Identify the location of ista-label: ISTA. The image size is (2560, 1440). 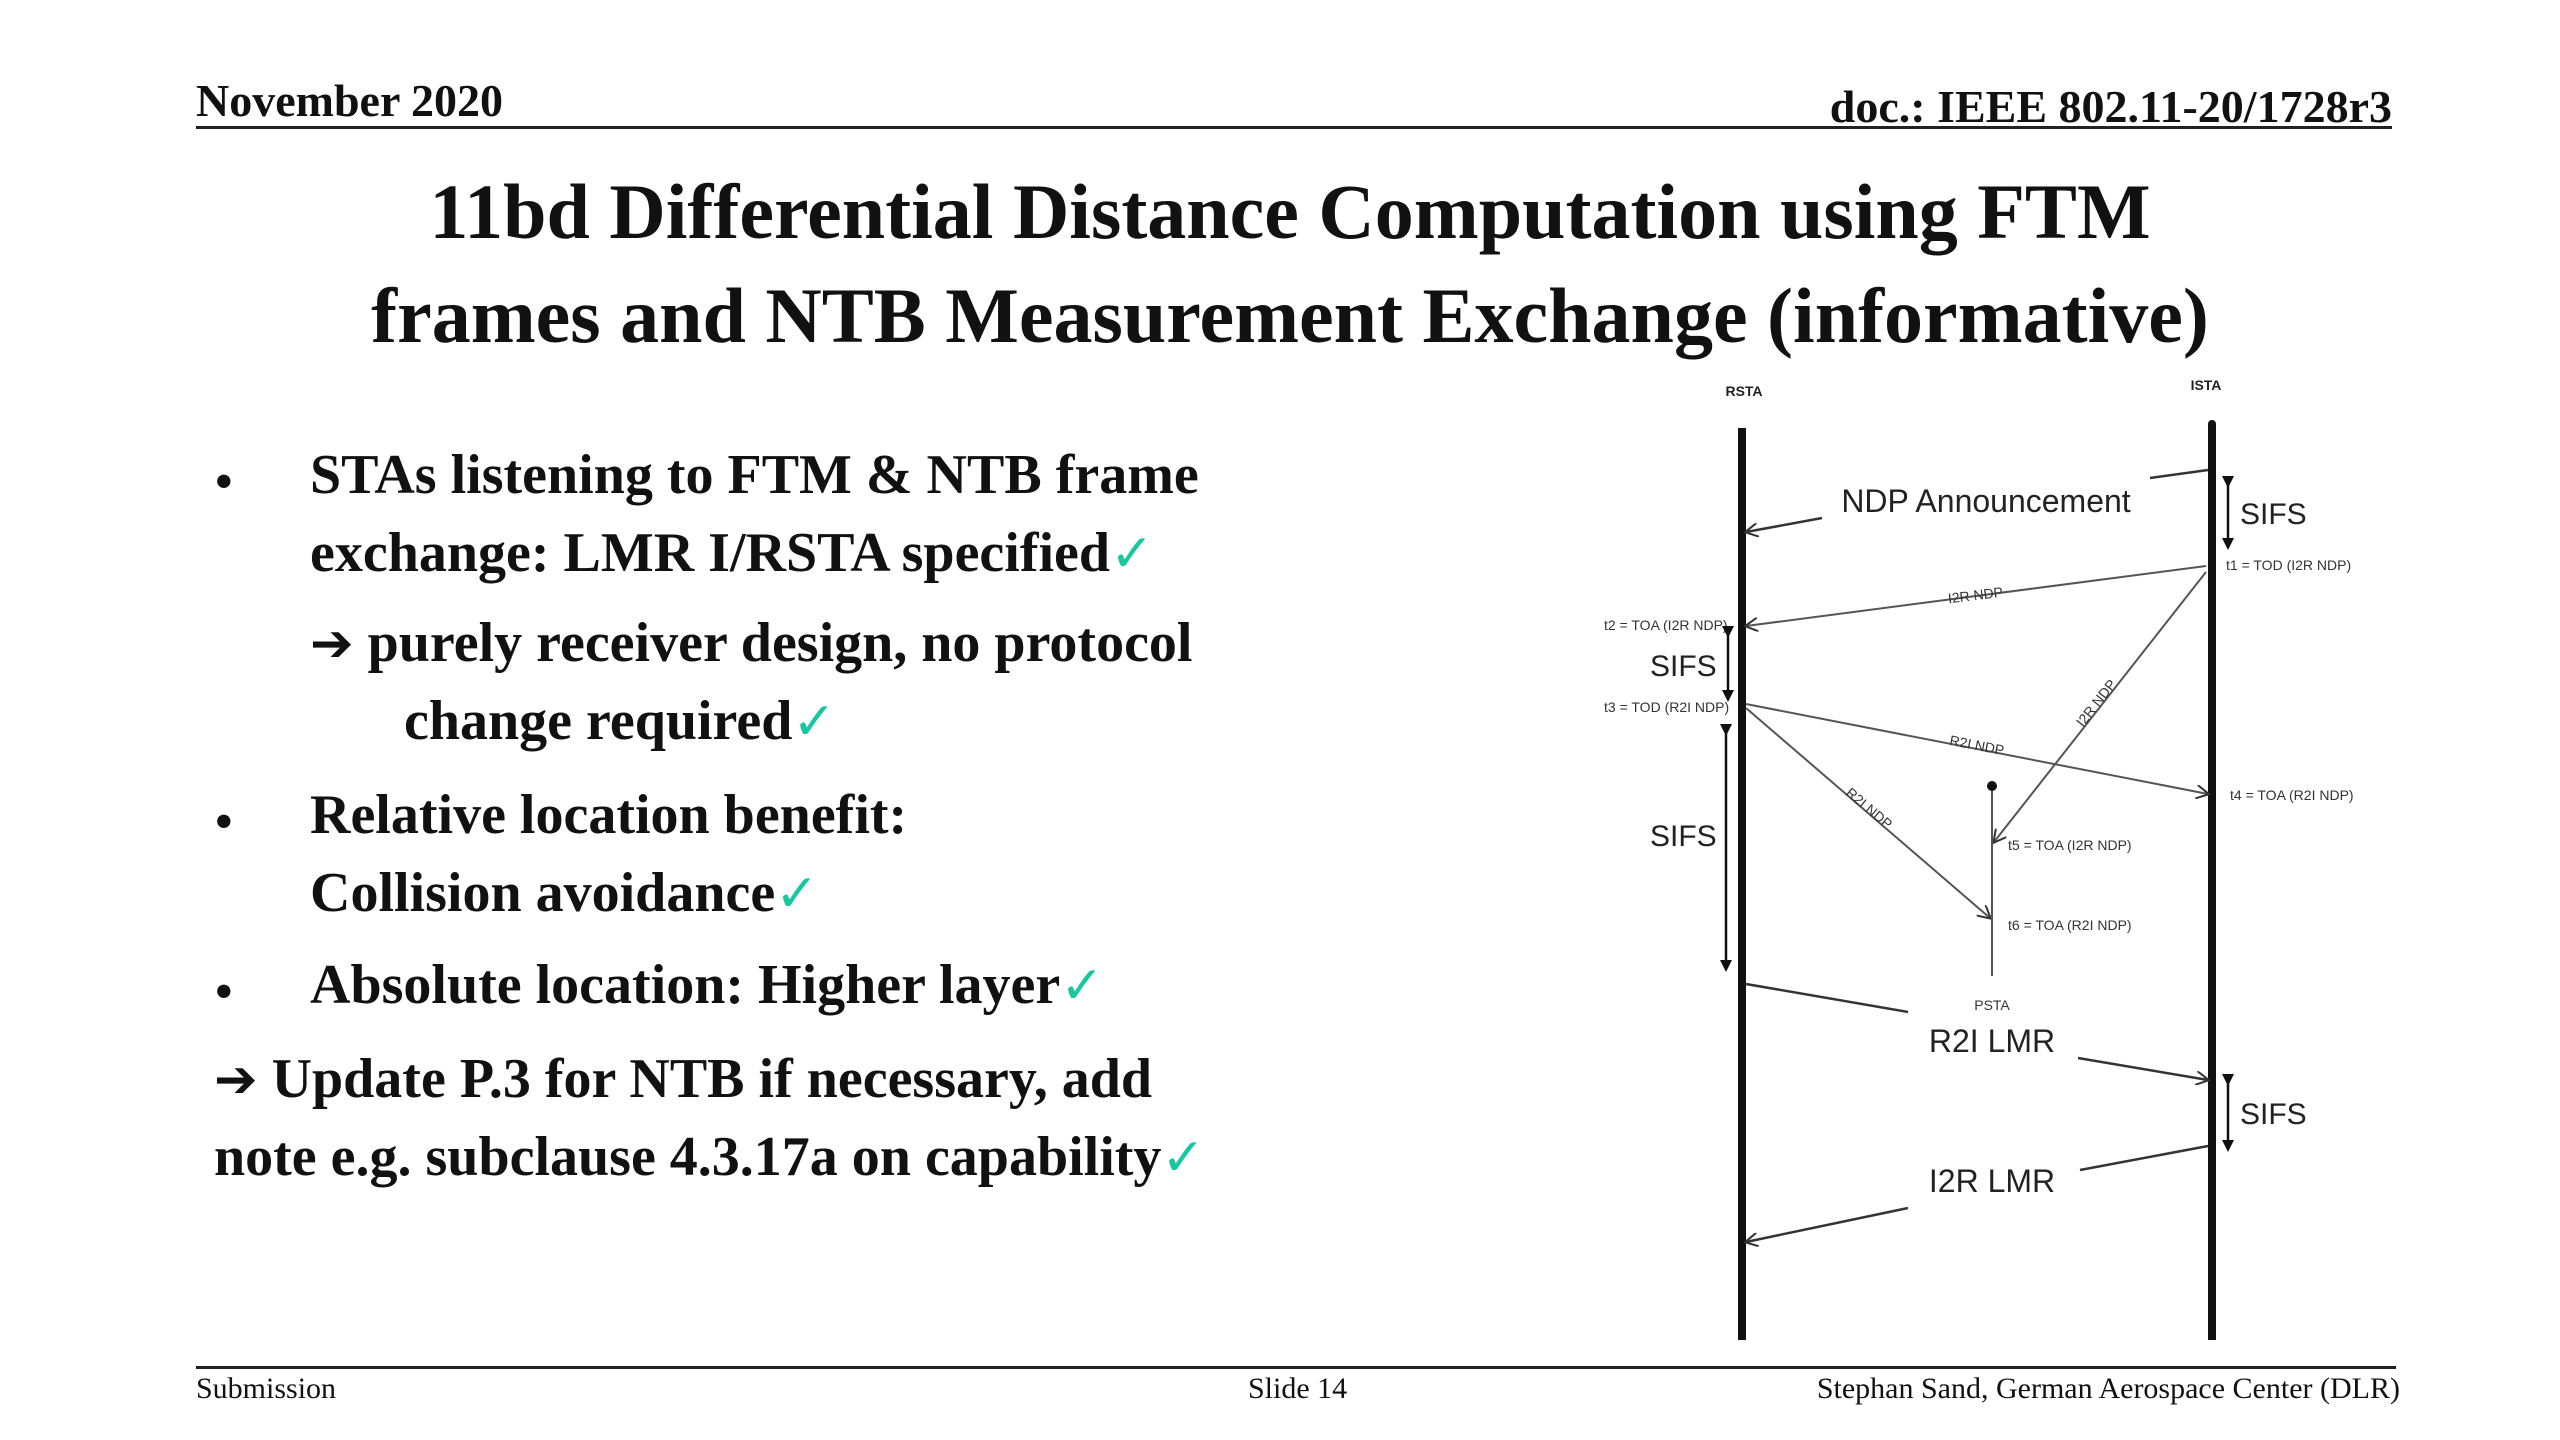
(2206, 385).